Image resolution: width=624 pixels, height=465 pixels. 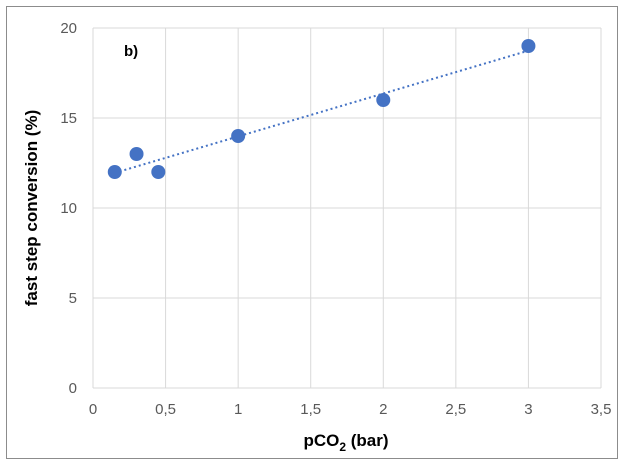 I want to click on x-tick-label: 1, so click(x=238, y=409).